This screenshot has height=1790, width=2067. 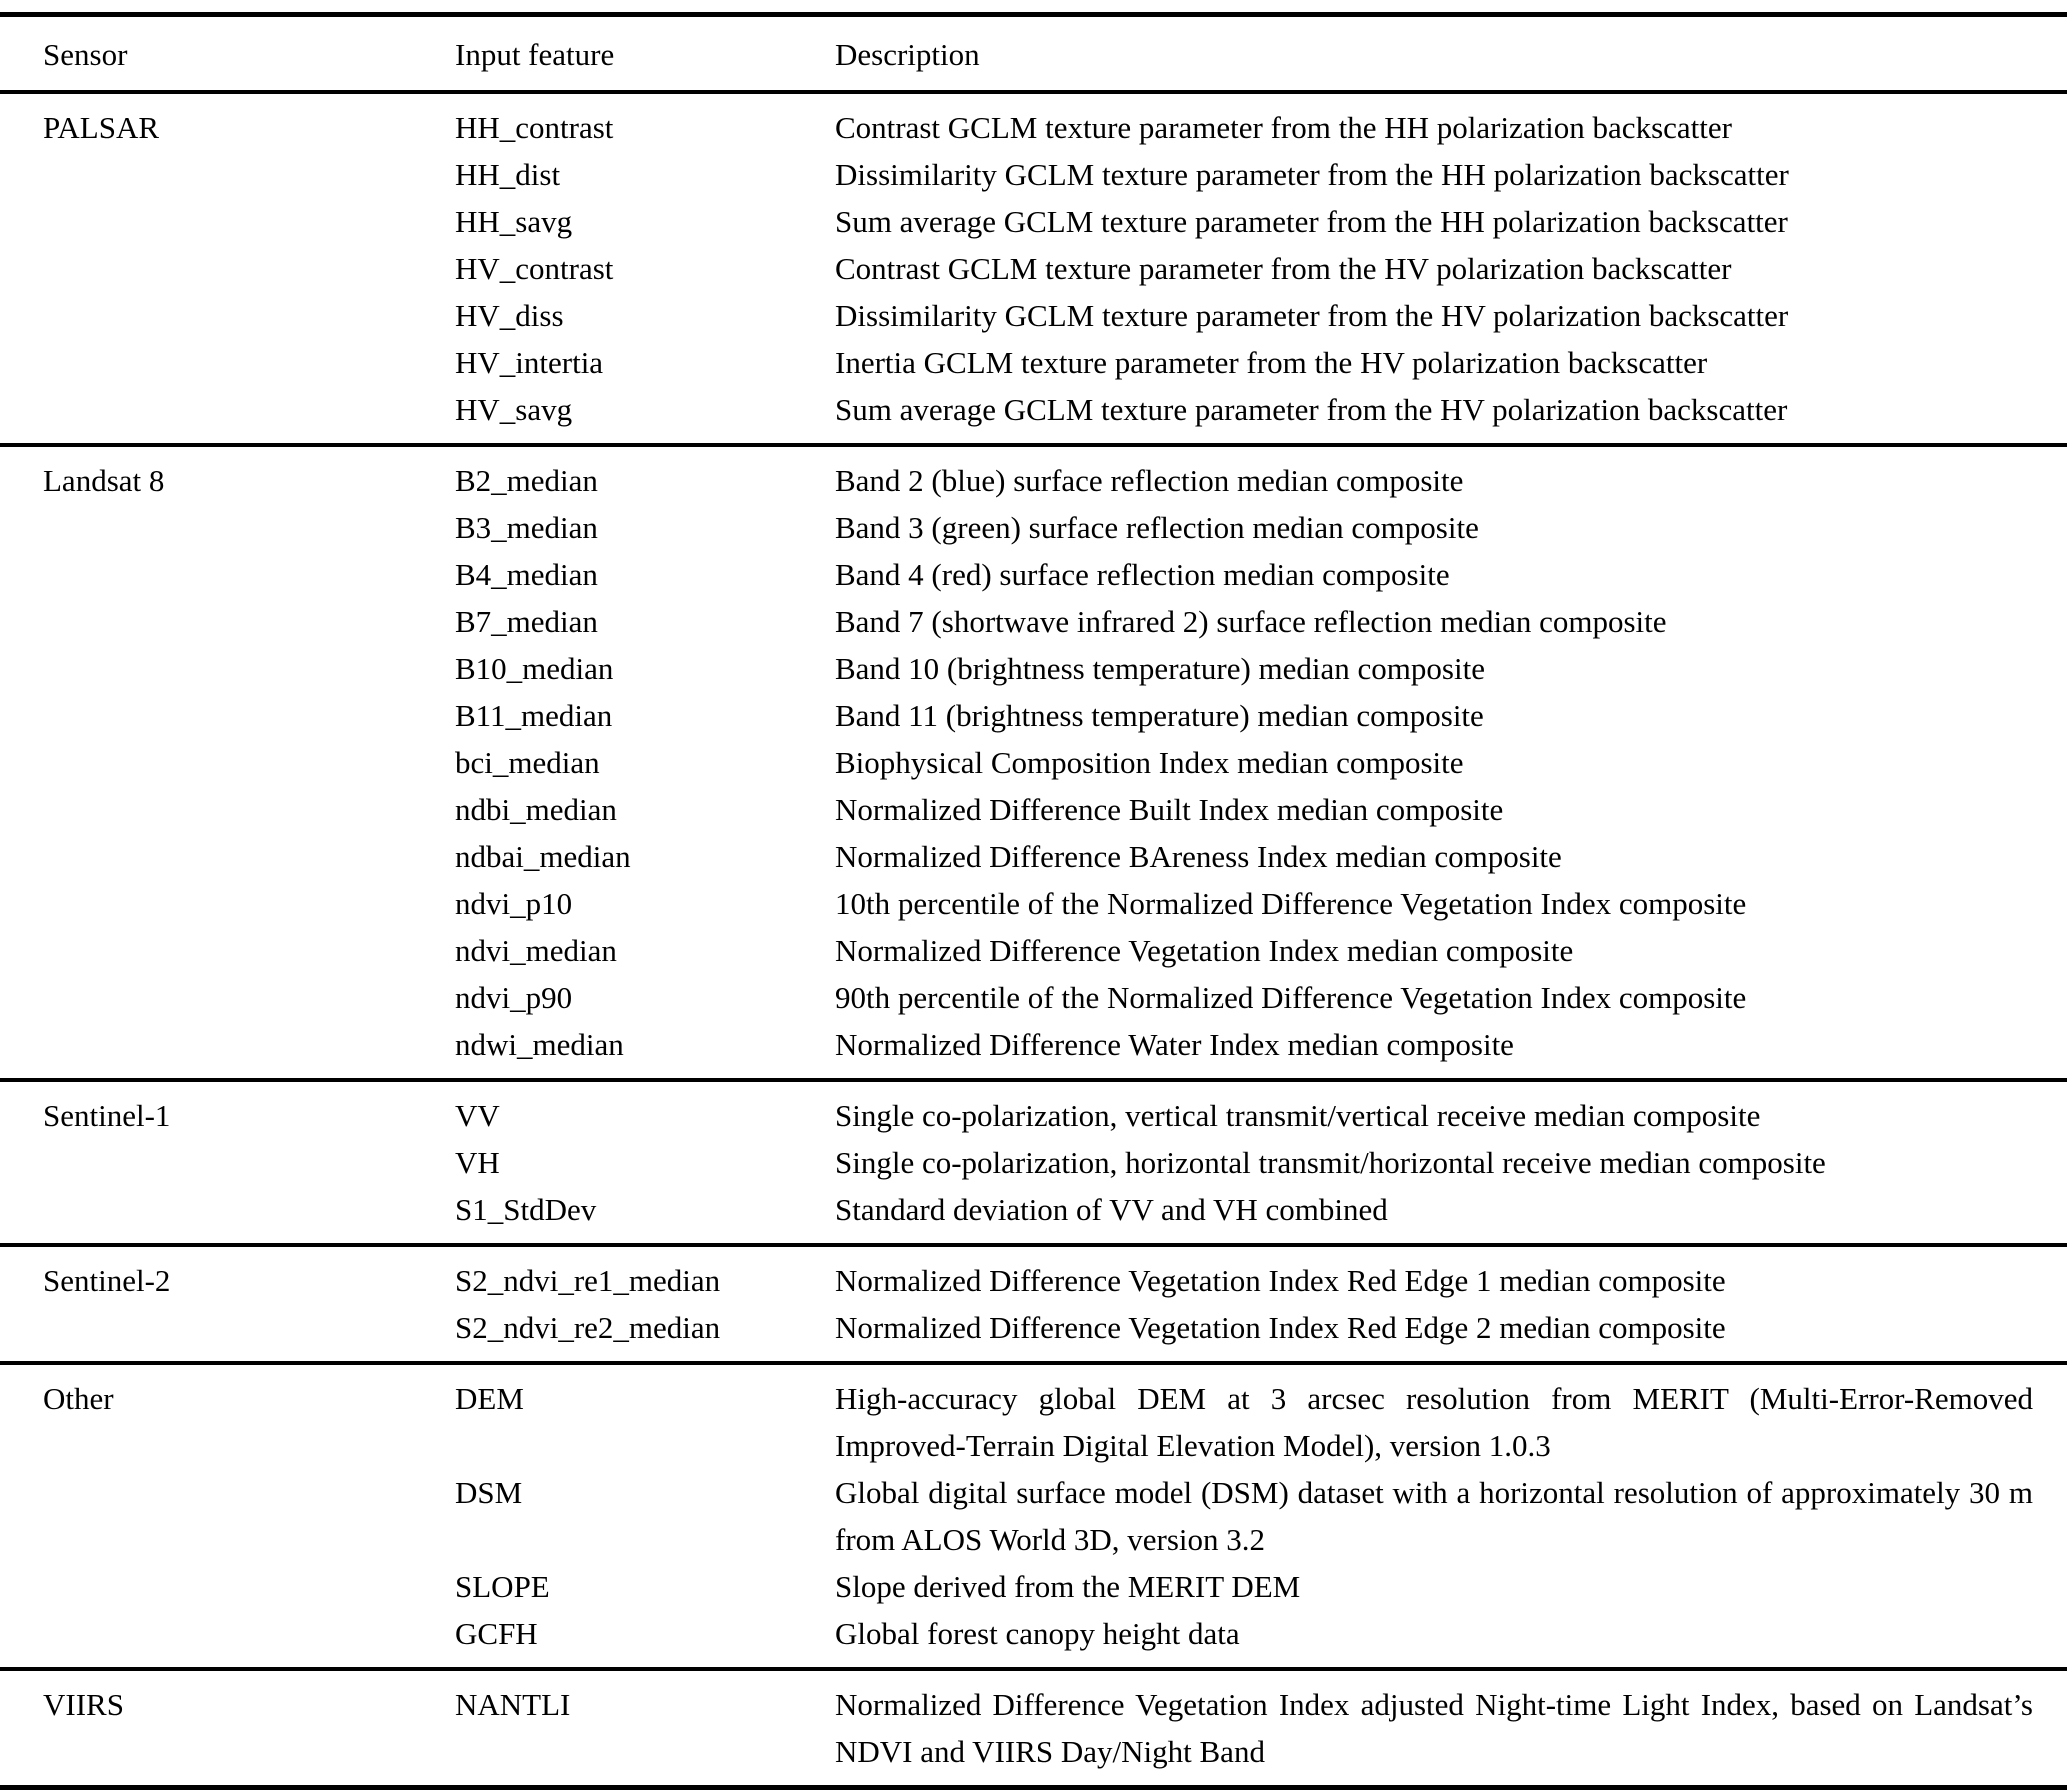 I want to click on column-header-sensor: Sensor, so click(x=85, y=54).